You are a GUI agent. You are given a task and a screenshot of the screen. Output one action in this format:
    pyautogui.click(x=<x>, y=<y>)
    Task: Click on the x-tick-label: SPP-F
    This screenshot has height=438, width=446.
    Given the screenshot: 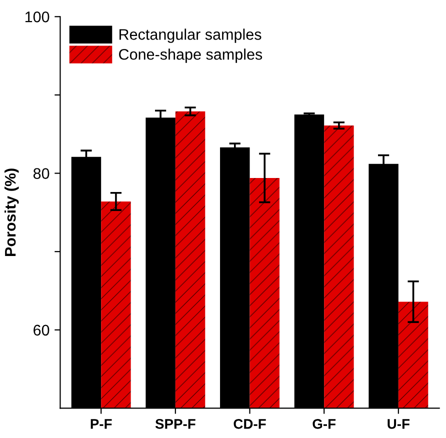 What is the action you would take?
    pyautogui.click(x=175, y=424)
    